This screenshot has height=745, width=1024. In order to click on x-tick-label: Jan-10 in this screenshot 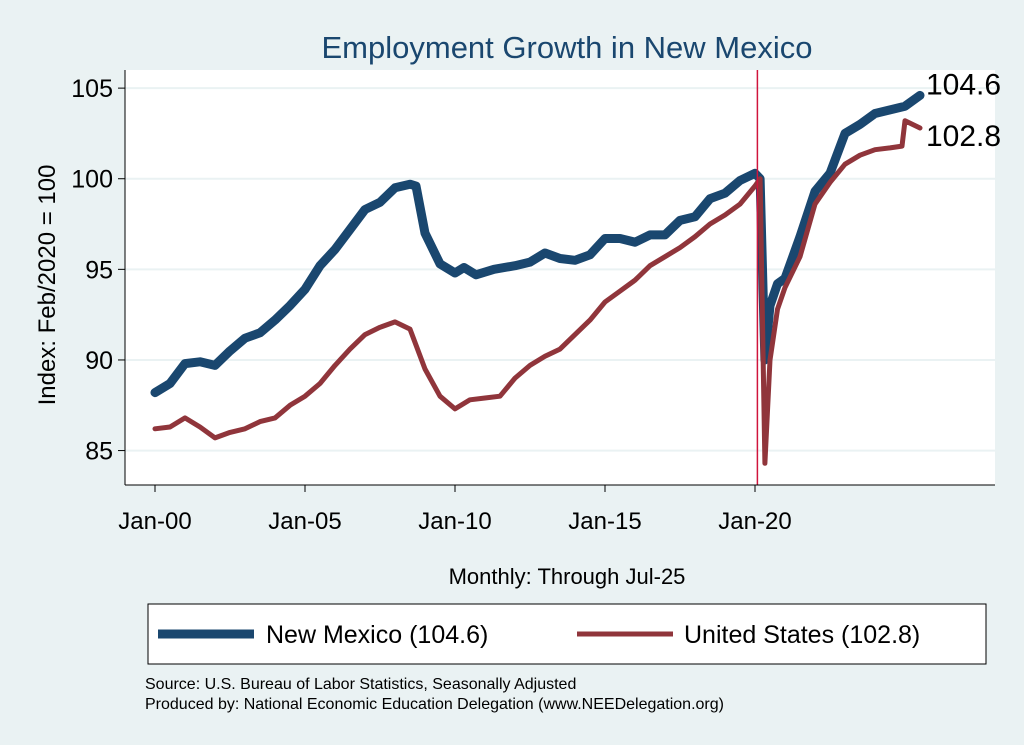, I will do `click(454, 521)`.